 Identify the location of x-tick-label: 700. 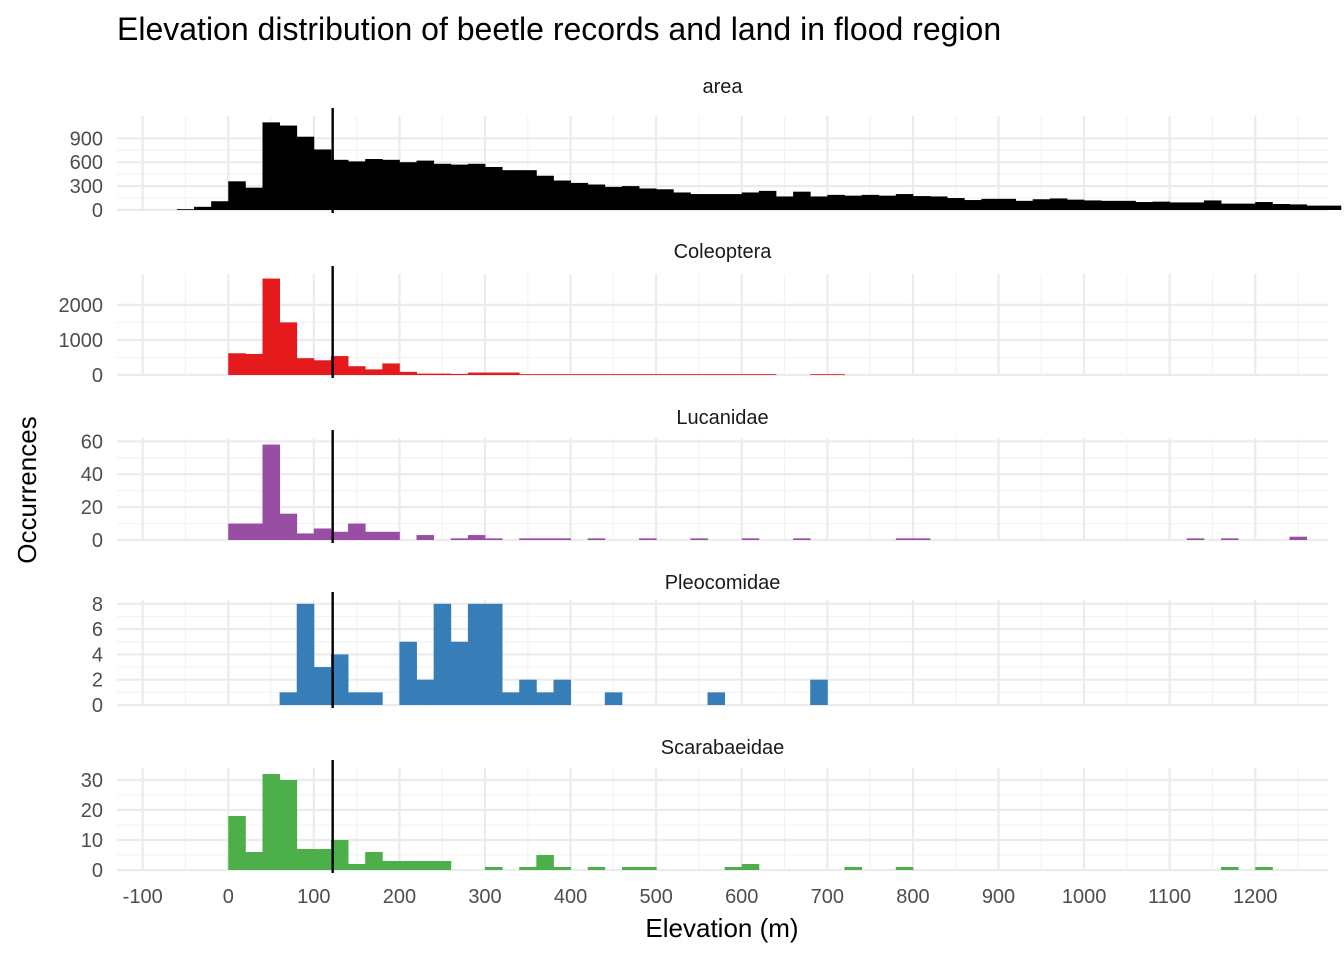
(827, 897).